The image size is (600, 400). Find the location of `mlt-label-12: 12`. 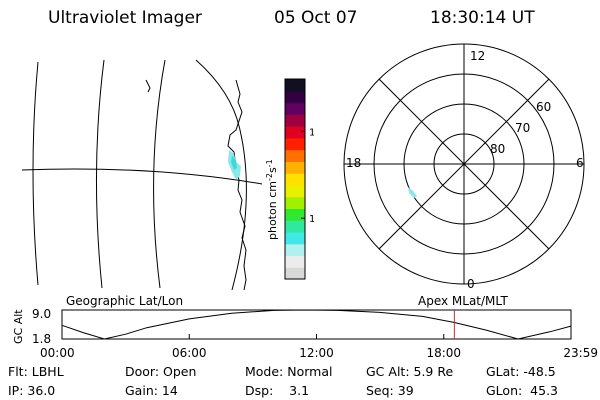

mlt-label-12: 12 is located at coordinates (477, 56).